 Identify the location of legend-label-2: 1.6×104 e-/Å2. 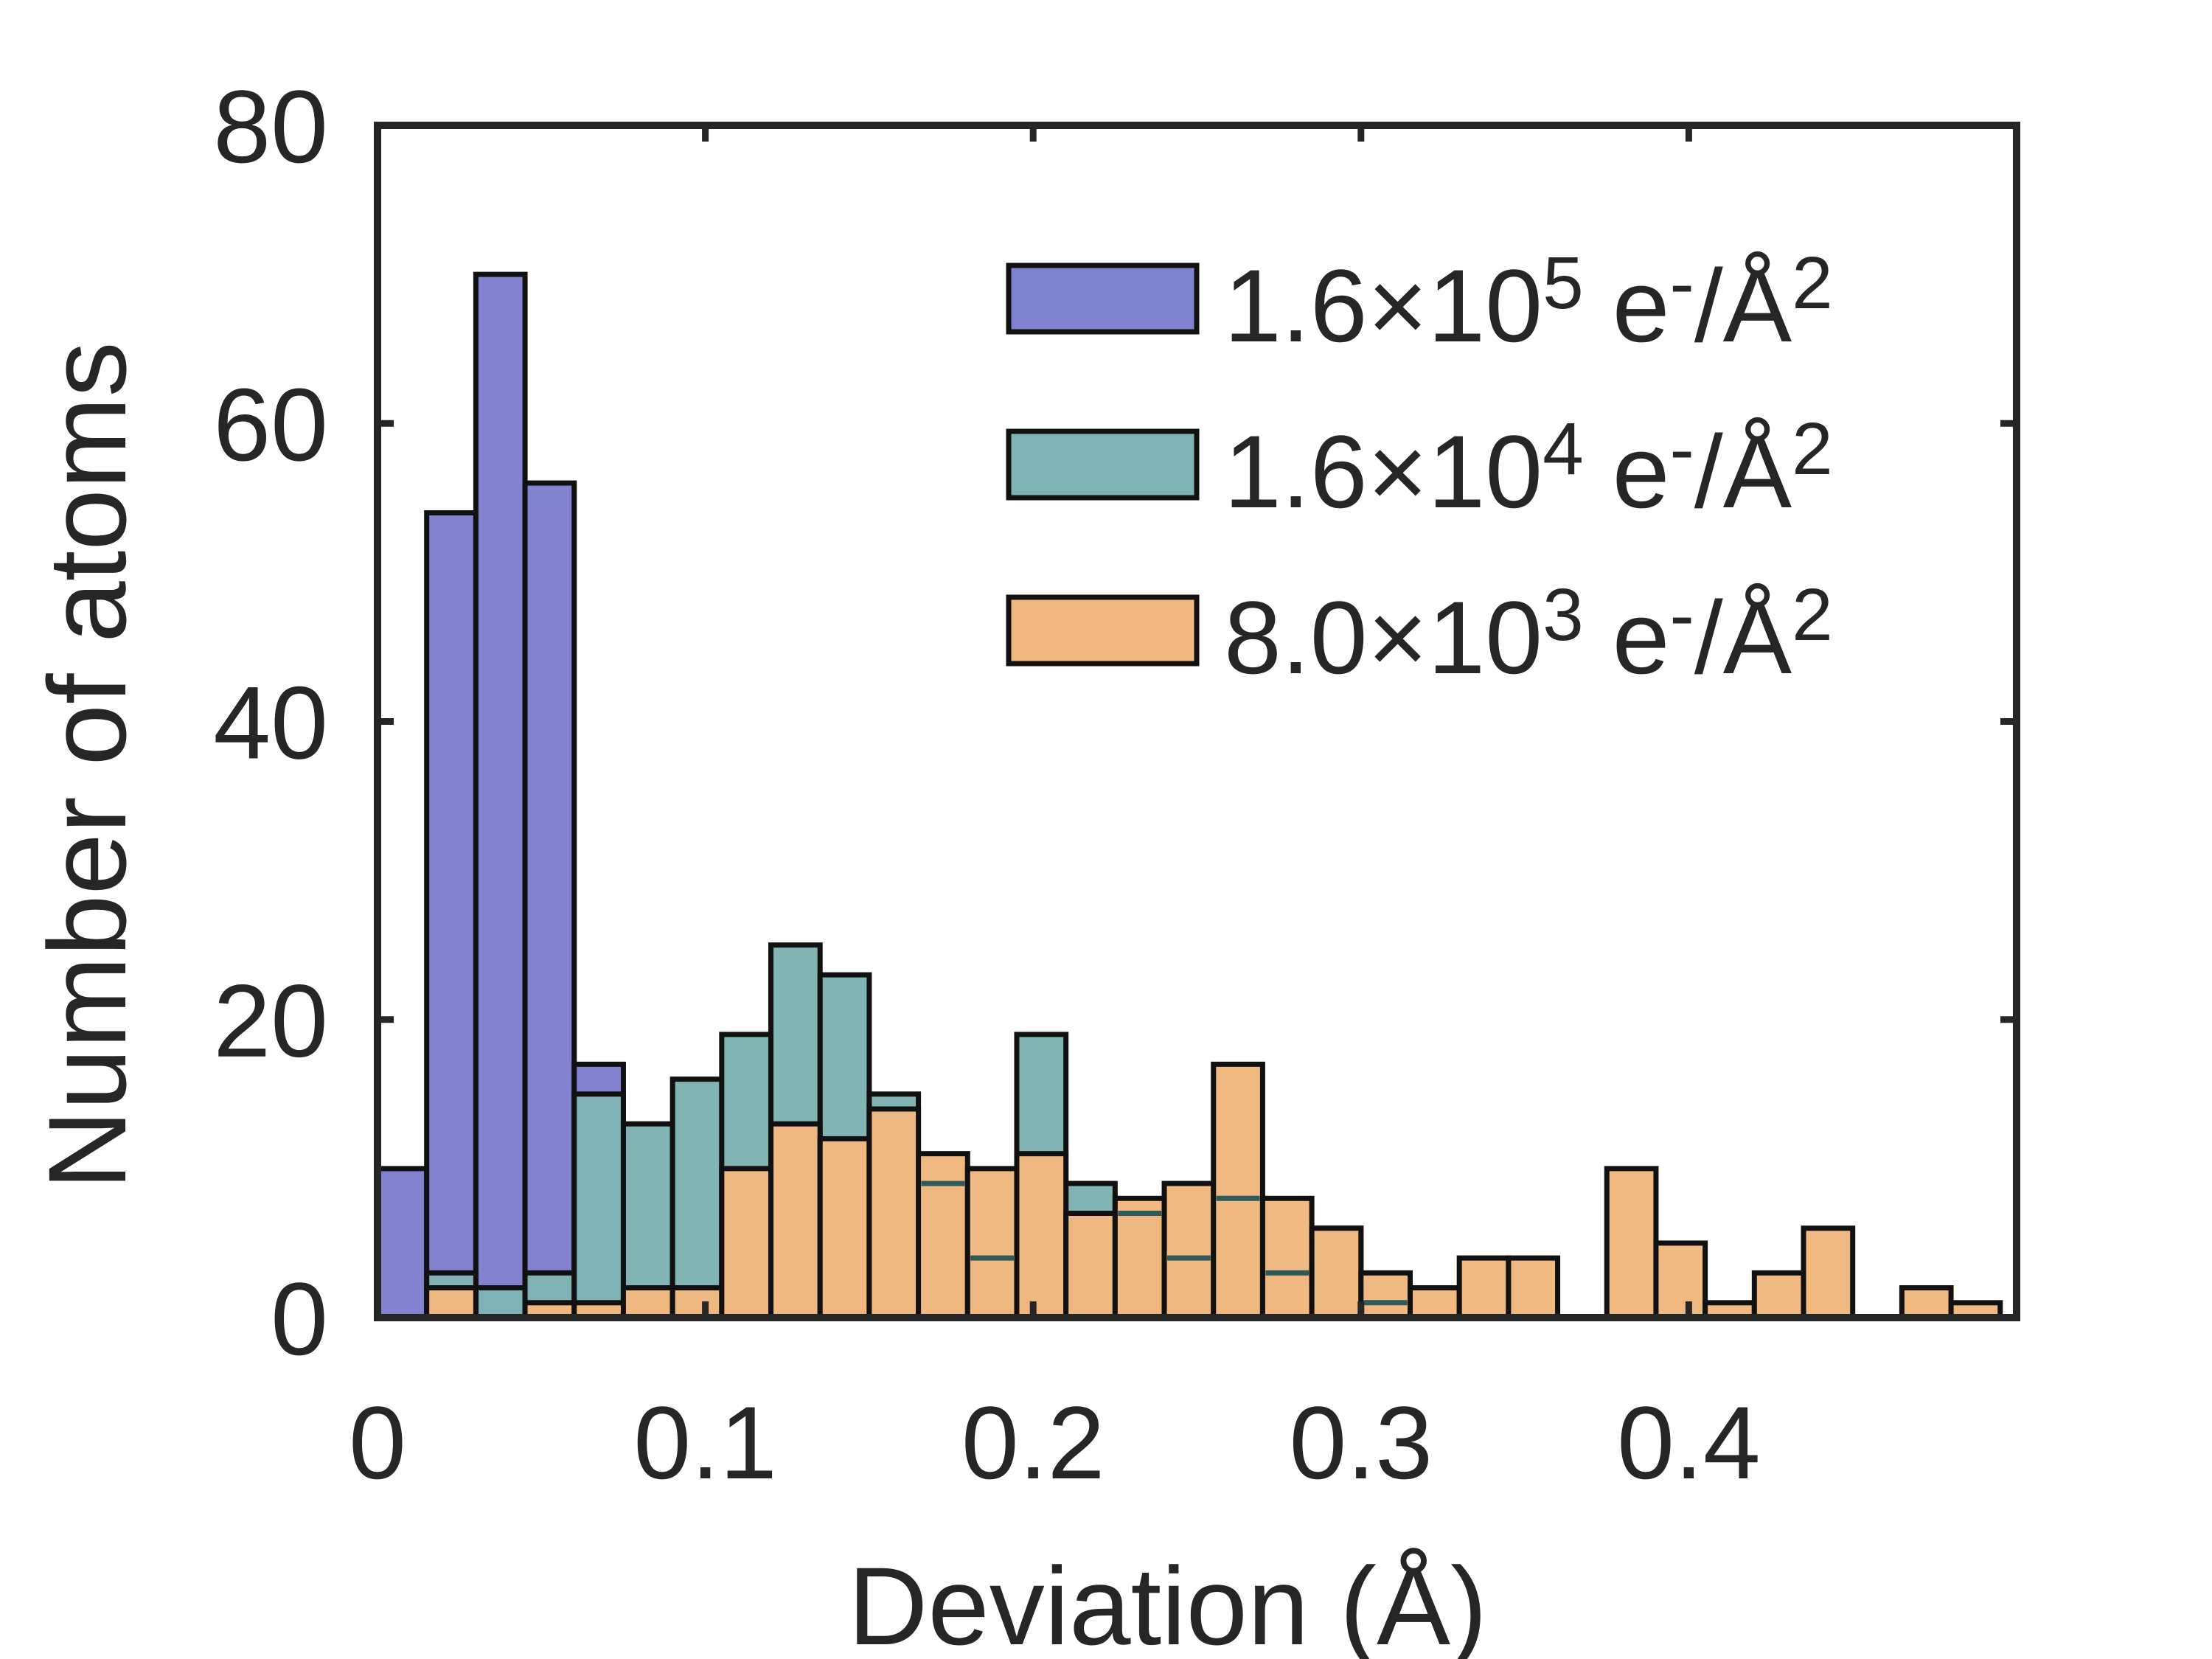
(1528, 468).